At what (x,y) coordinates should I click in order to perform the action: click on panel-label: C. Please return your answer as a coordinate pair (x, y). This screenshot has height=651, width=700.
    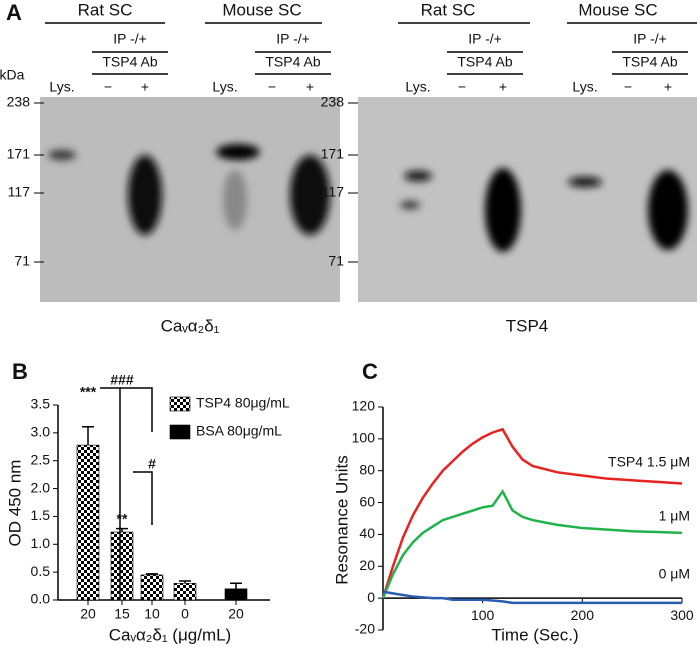
    Looking at the image, I should click on (370, 371).